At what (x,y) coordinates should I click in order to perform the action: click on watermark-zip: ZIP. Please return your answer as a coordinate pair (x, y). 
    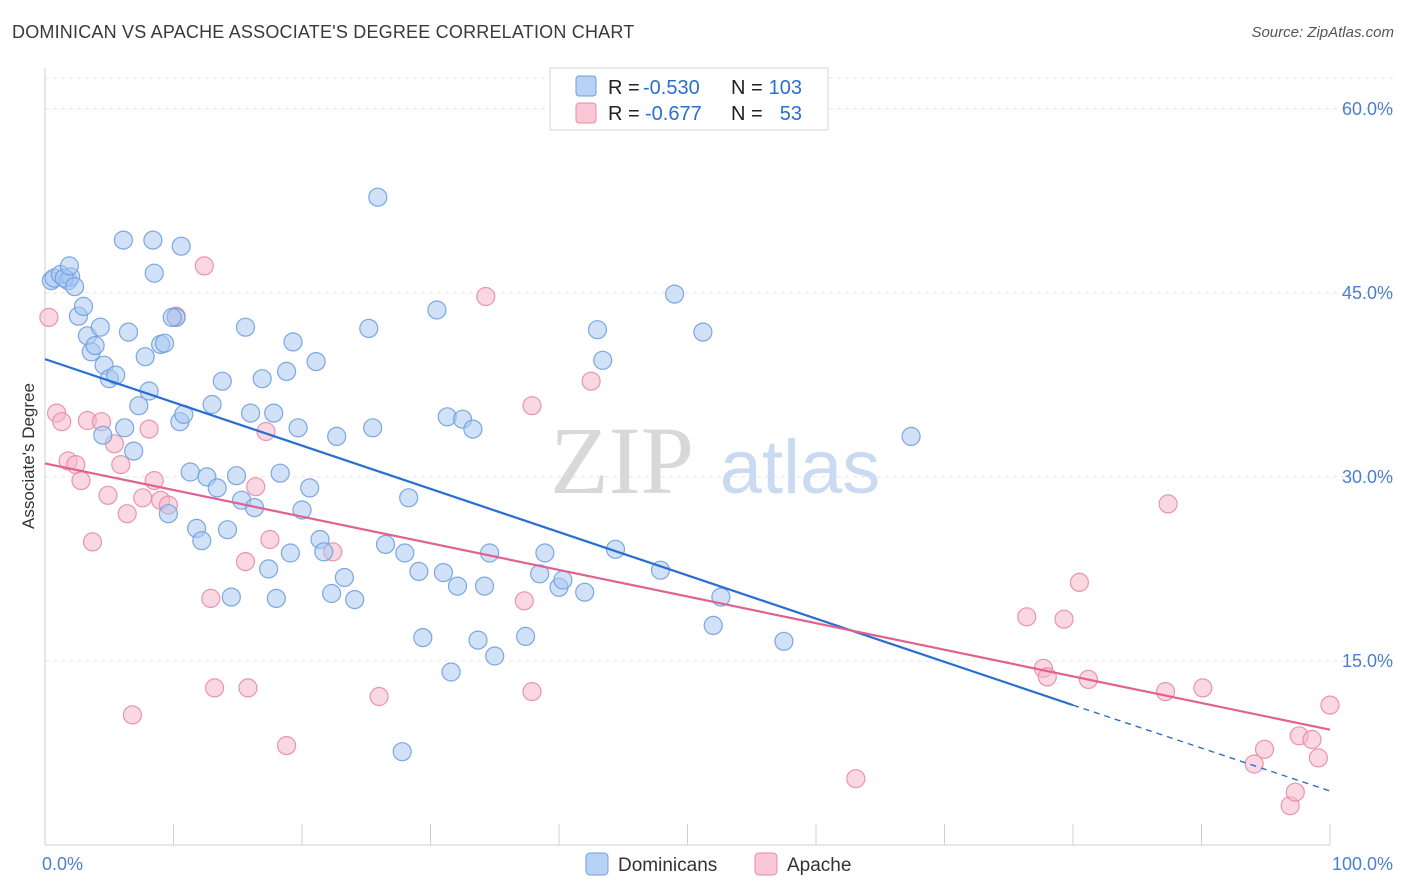
    Looking at the image, I should click on (622, 460).